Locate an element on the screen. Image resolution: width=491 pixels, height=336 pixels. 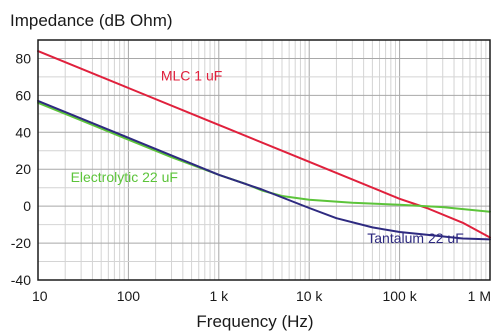
y-tick-label: 20 is located at coordinates (23, 169).